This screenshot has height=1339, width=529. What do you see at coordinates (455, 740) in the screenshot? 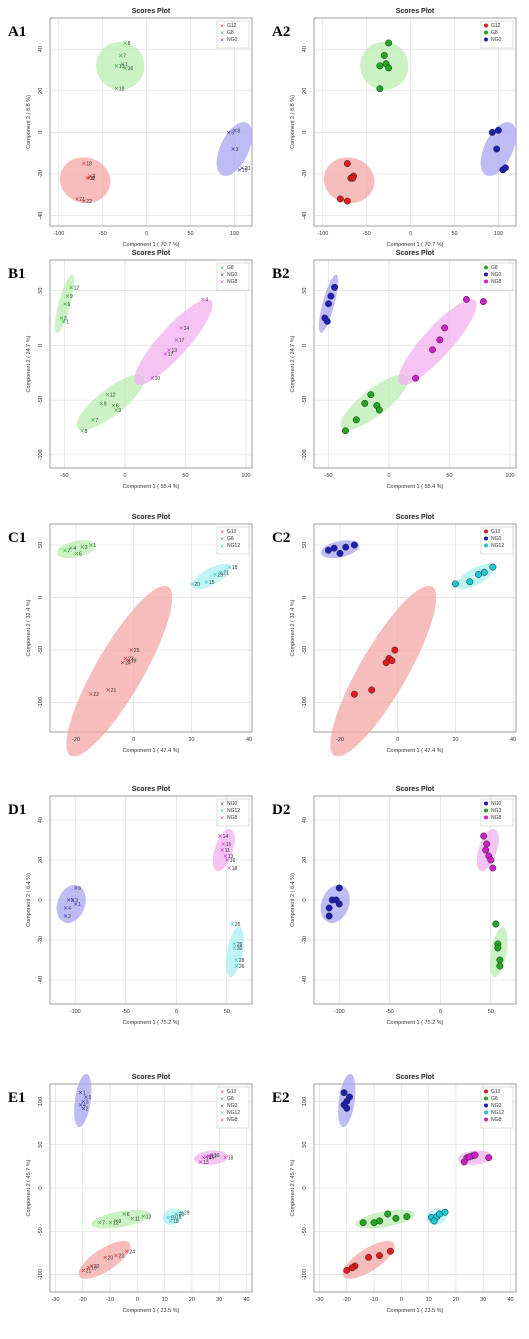
I see `x-tick-label: 20` at bounding box center [455, 740].